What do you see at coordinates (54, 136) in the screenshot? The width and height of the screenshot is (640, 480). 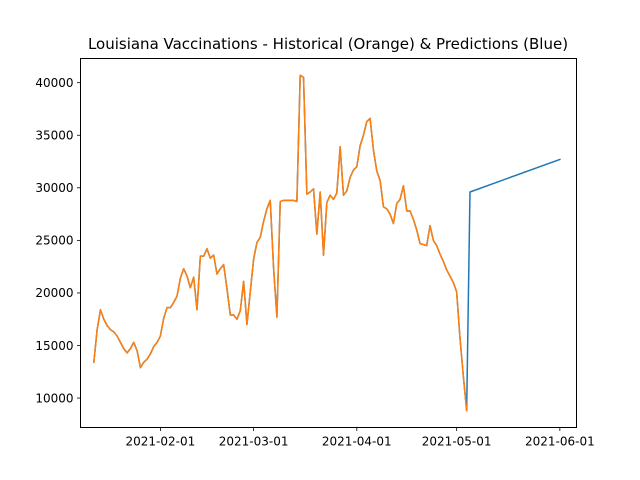 I see `y-tick-label: 35000` at bounding box center [54, 136].